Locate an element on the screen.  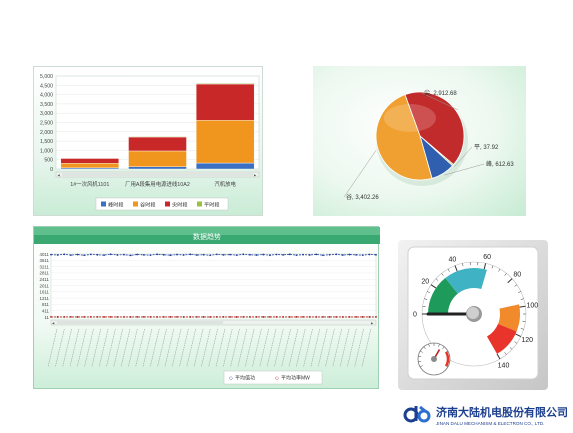
bar-y-tick-label: 5,000 is located at coordinates (46, 77).